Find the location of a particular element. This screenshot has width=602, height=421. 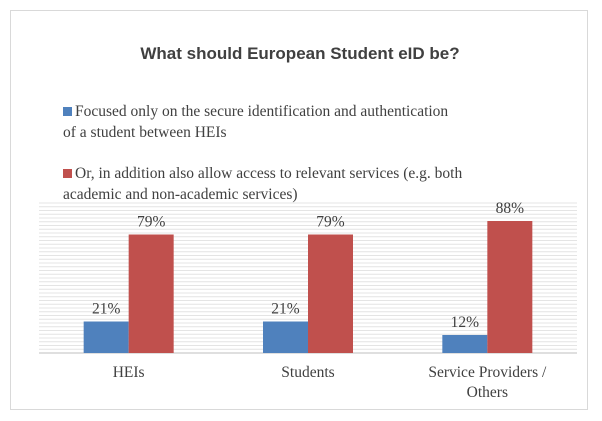

data-label-series-1-3: 12% is located at coordinates (465, 322).